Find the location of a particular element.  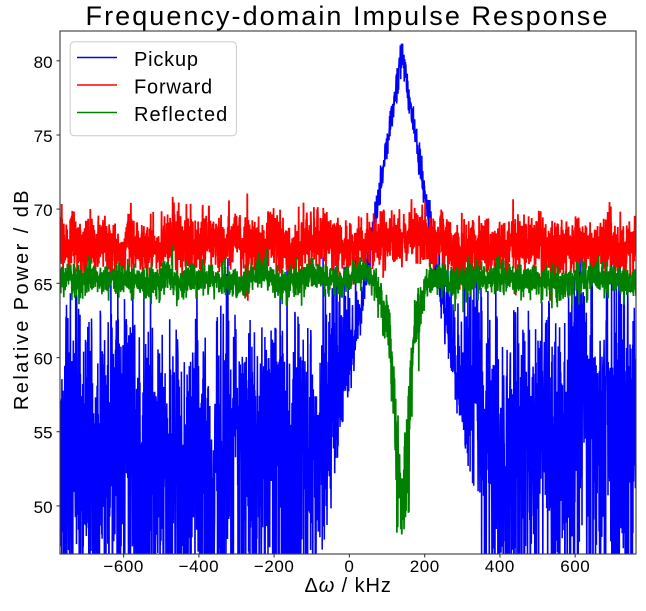

svg-text: 55 is located at coordinates (43, 433).